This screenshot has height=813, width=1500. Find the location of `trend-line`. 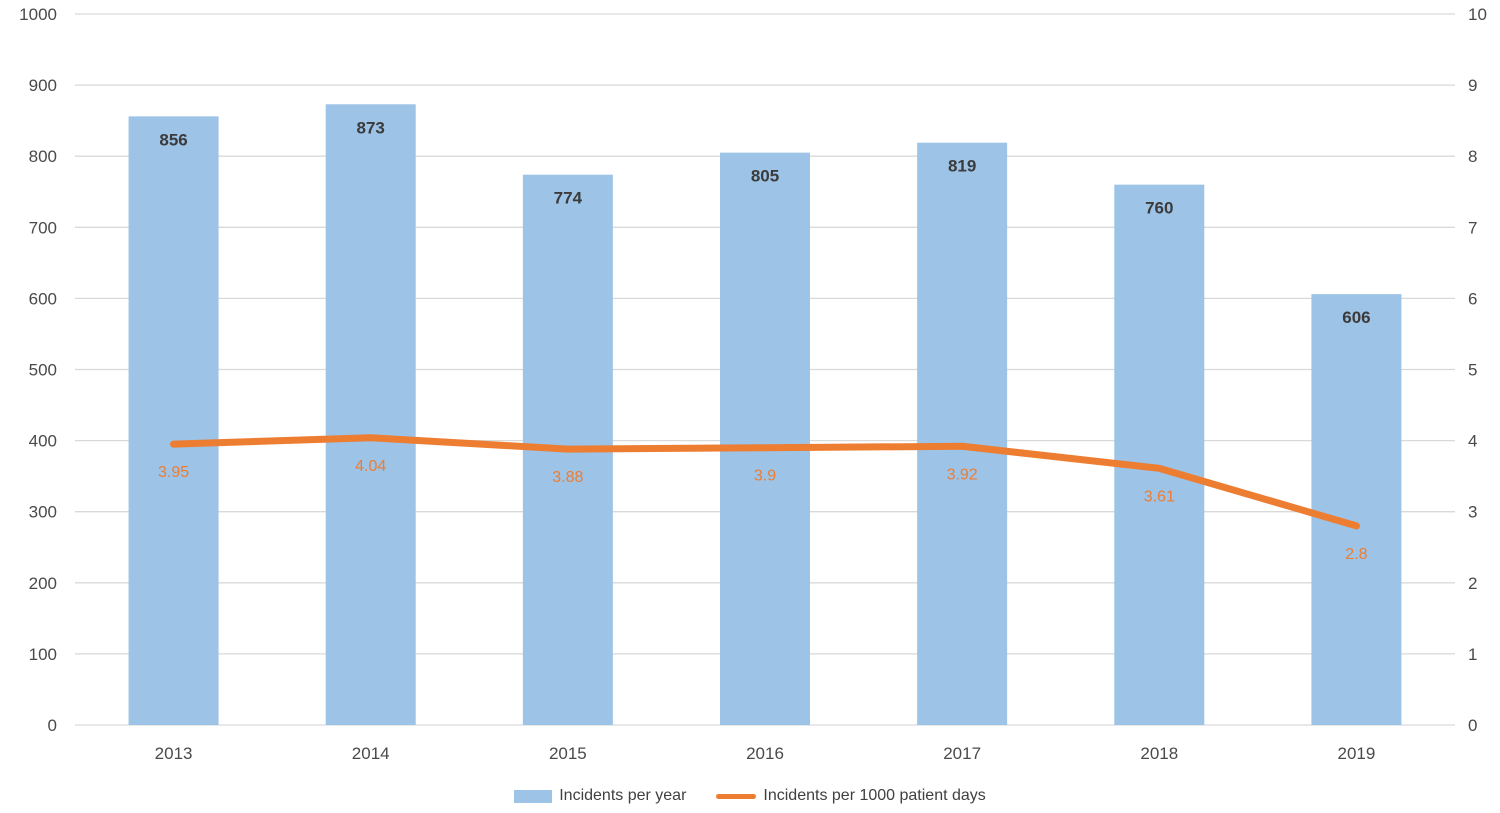

trend-line is located at coordinates (765, 482).